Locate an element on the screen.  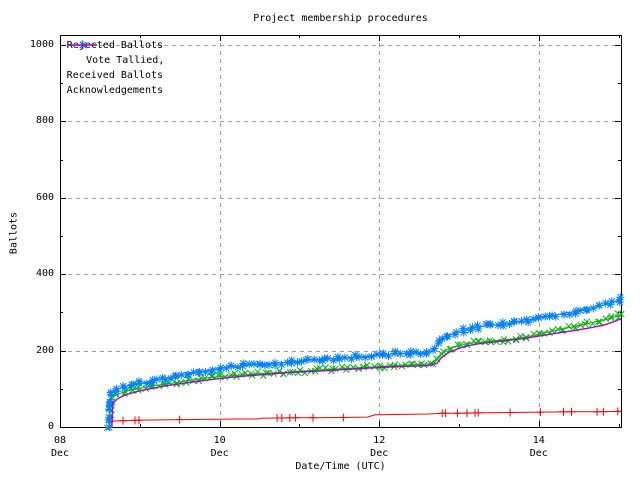
y-tick-label-1000: 1000 is located at coordinates (41, 44).